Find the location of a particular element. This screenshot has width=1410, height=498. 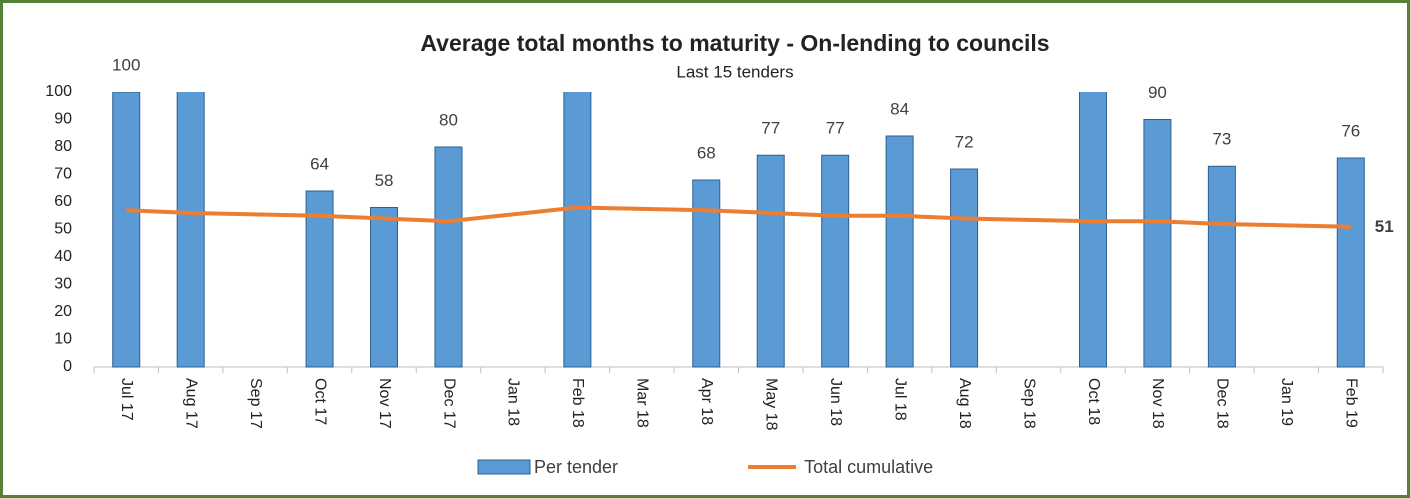

x-tick-label: Nov 18 is located at coordinates (1157, 403).